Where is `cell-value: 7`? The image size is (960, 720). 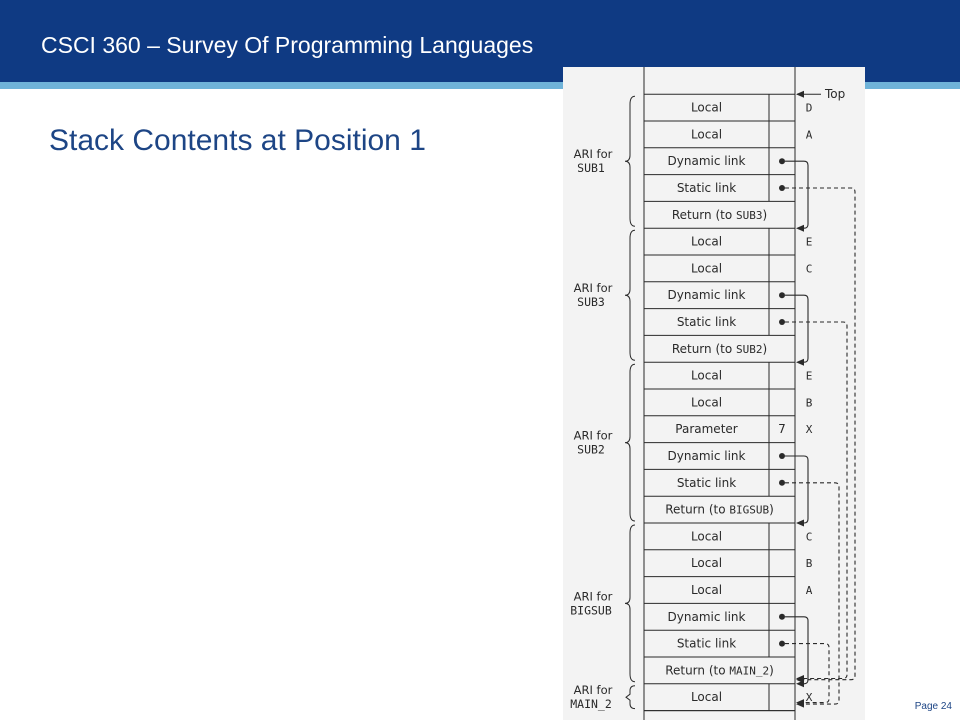 cell-value: 7 is located at coordinates (782, 429).